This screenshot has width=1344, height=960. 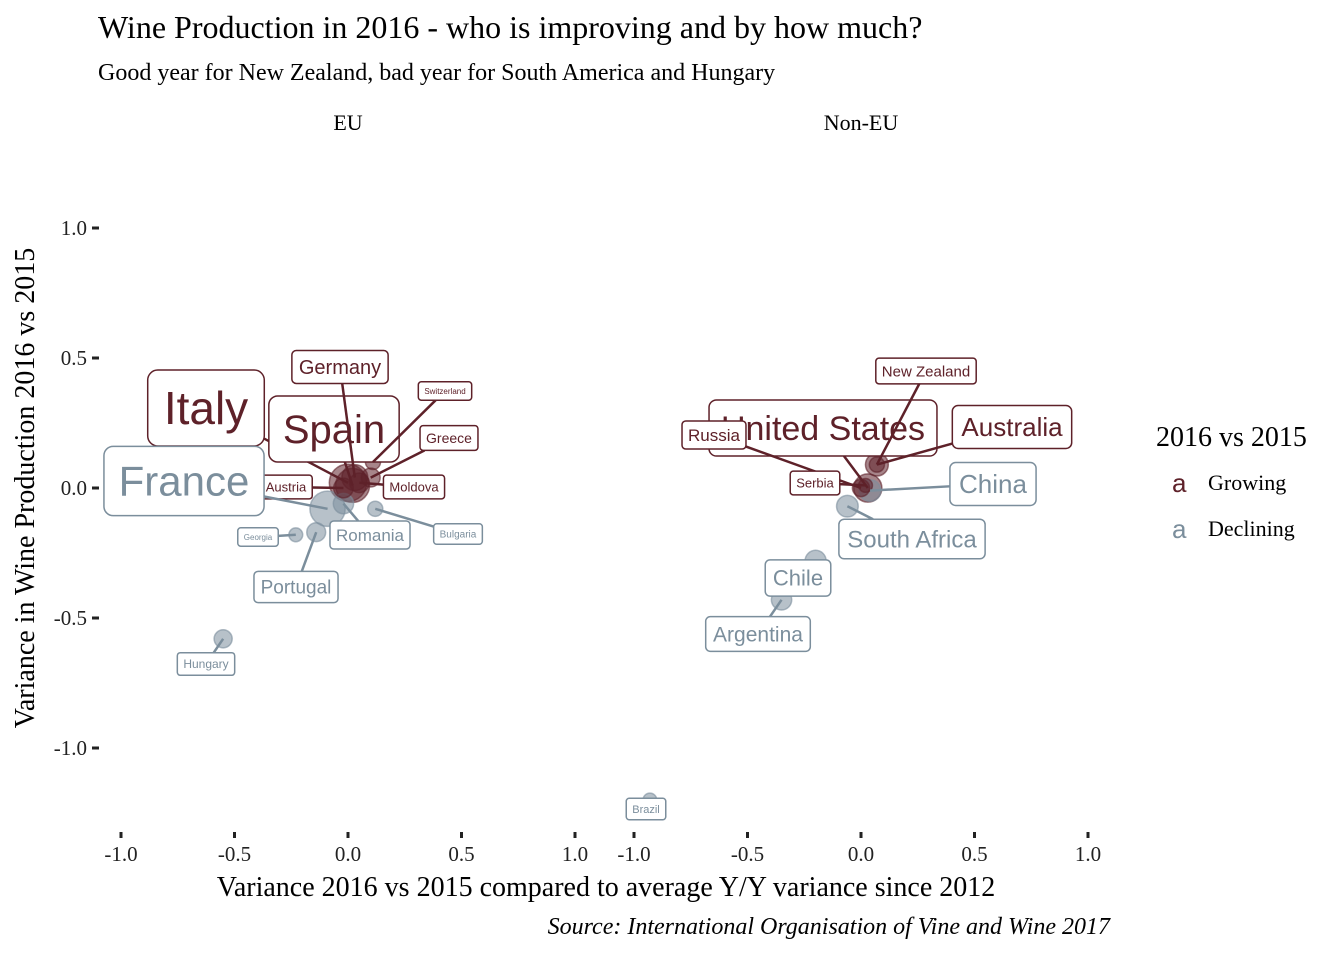 I want to click on label-text: Brazil, so click(x=646, y=810).